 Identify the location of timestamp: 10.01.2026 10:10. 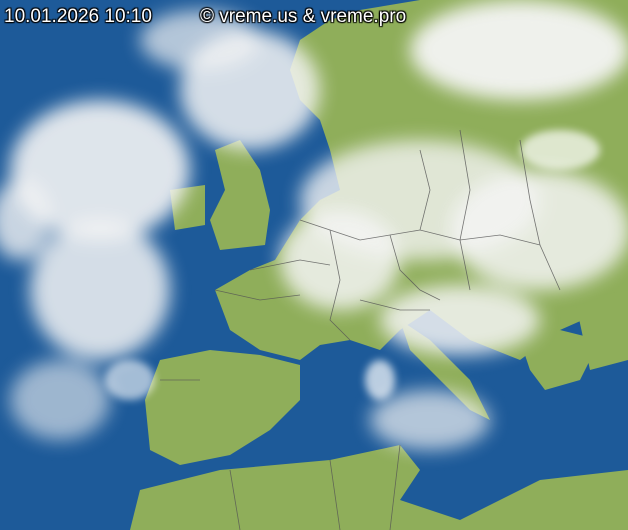
(78, 16).